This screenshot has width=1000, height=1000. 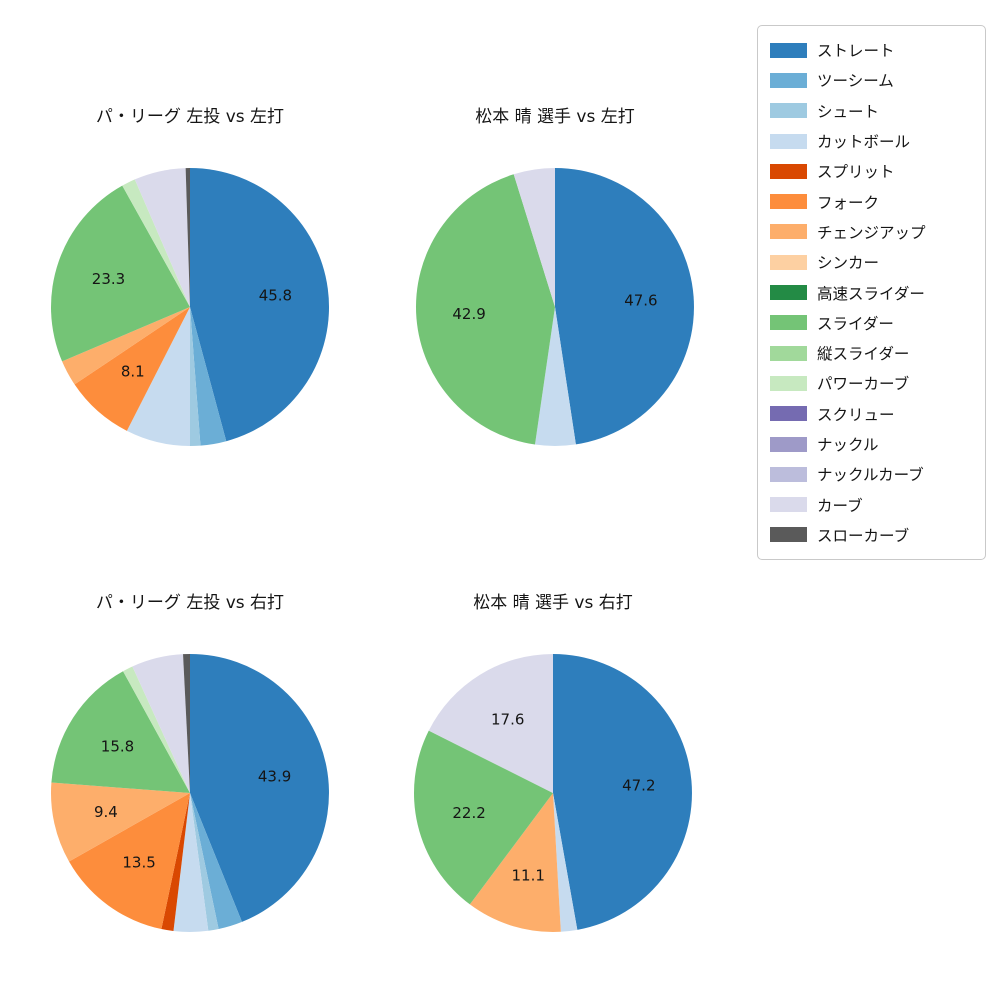 I want to click on pie-chart-matsumoto-vs-lhb: 47.6 42.9, so click(x=554, y=307).